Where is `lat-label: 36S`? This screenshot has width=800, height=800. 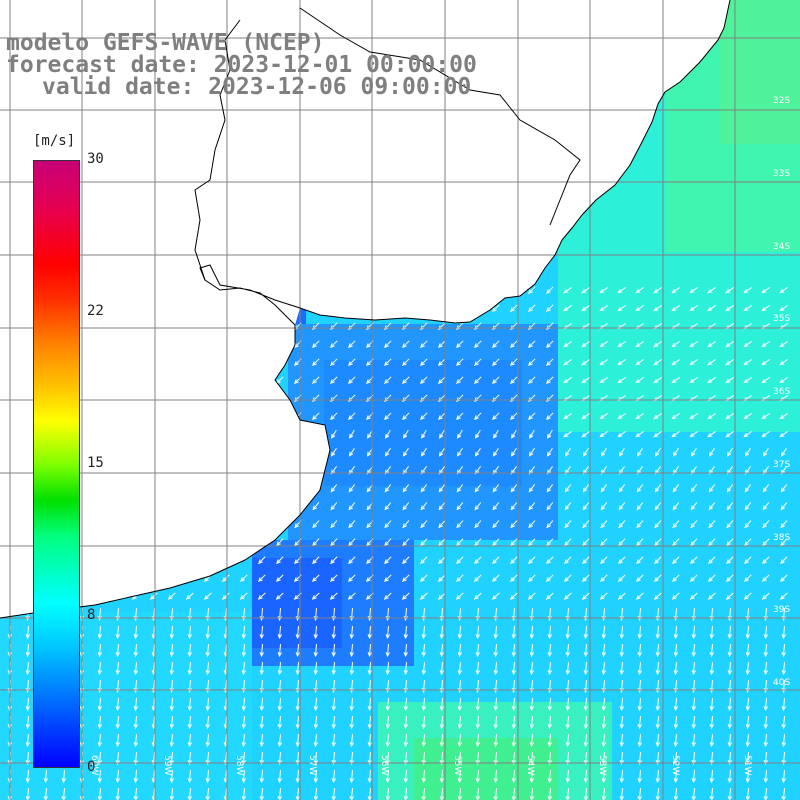 lat-label: 36S is located at coordinates (781, 392).